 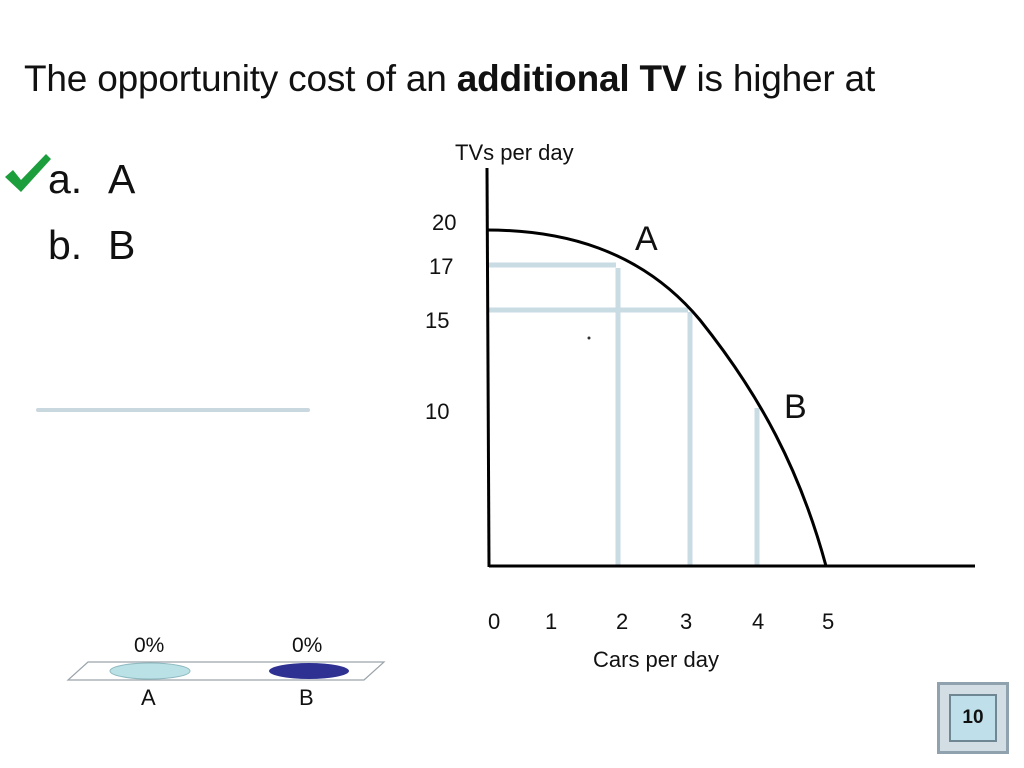 I want to click on option-b-letter: b., so click(x=65, y=245).